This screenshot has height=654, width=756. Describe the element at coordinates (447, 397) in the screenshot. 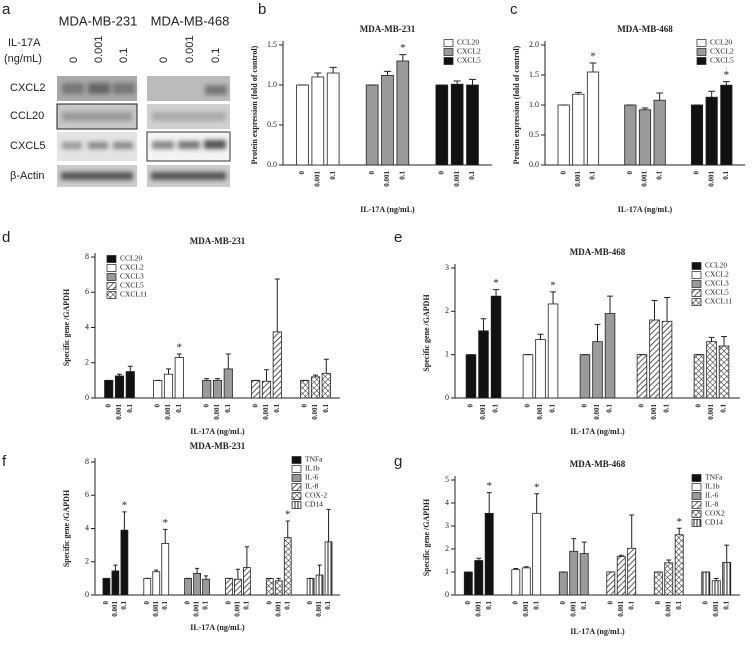

I see `y-tick-label: 0` at that location.